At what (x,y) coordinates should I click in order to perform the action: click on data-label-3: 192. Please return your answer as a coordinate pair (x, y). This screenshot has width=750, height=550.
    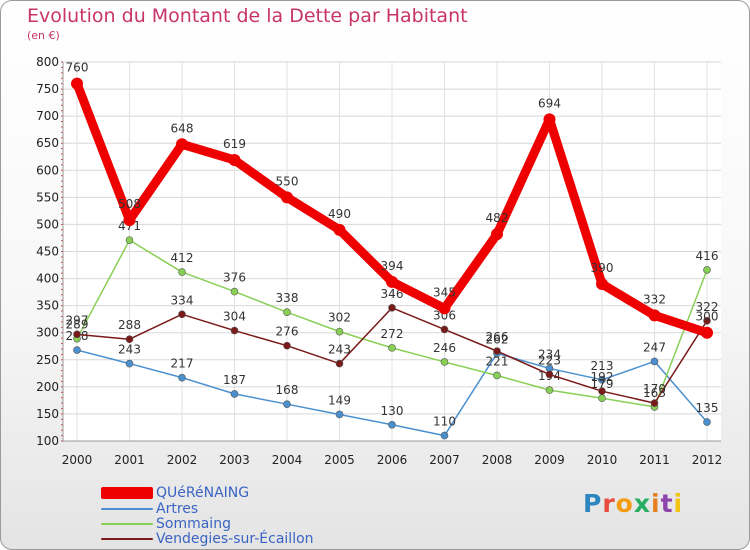
    Looking at the image, I should click on (602, 377).